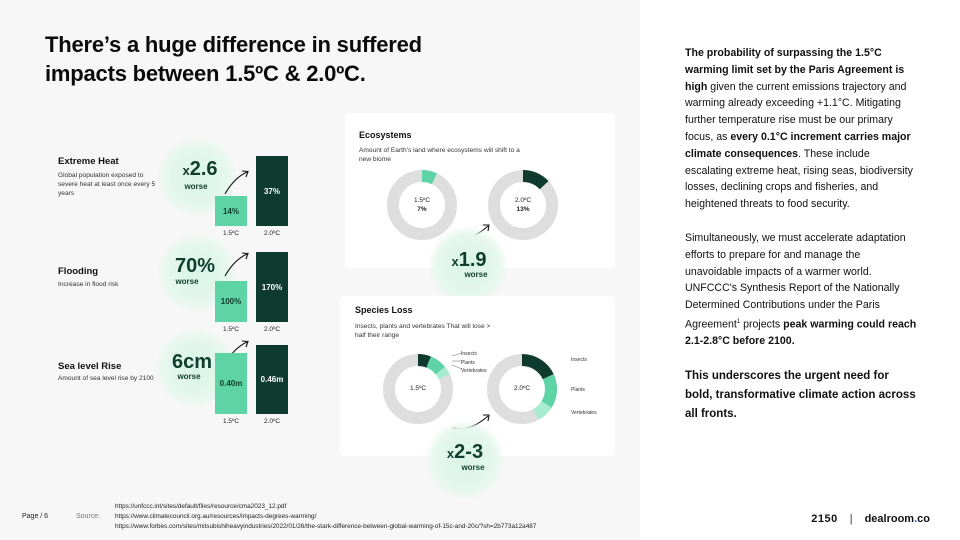 This screenshot has height=540, width=960. What do you see at coordinates (88, 516) in the screenshot?
I see `source-label: Source:` at bounding box center [88, 516].